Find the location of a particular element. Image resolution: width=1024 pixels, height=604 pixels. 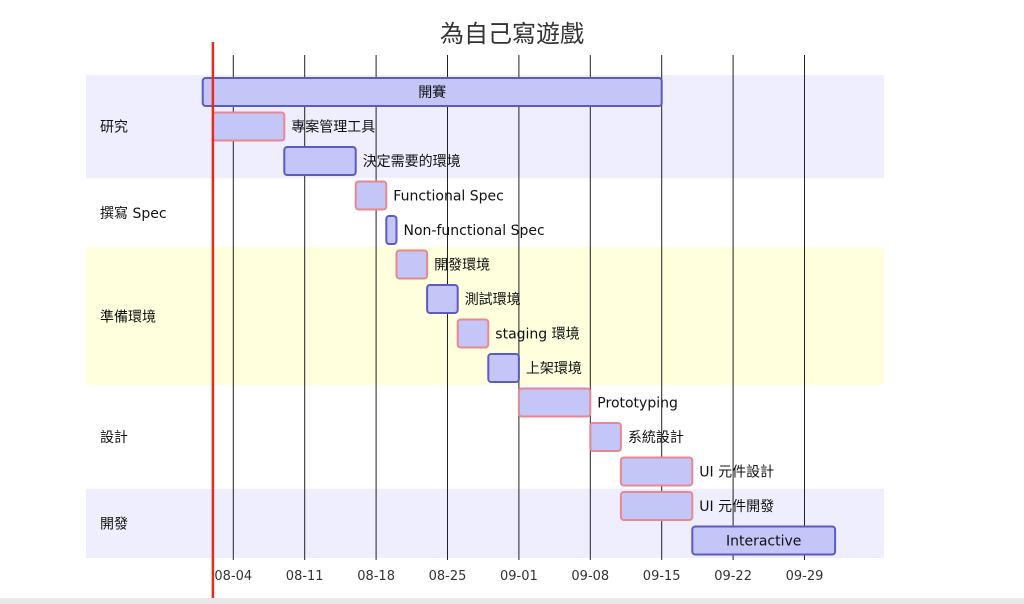

task-label: UI 元件設計 is located at coordinates (736, 473).